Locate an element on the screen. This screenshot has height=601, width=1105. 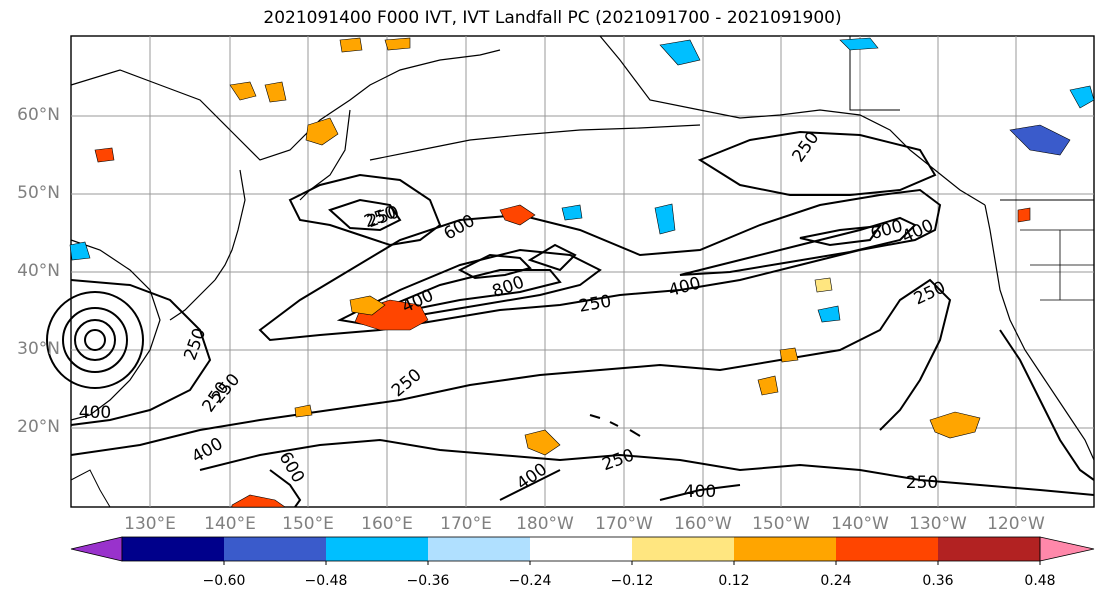
latitude-label: 60°N is located at coordinates (38, 115).